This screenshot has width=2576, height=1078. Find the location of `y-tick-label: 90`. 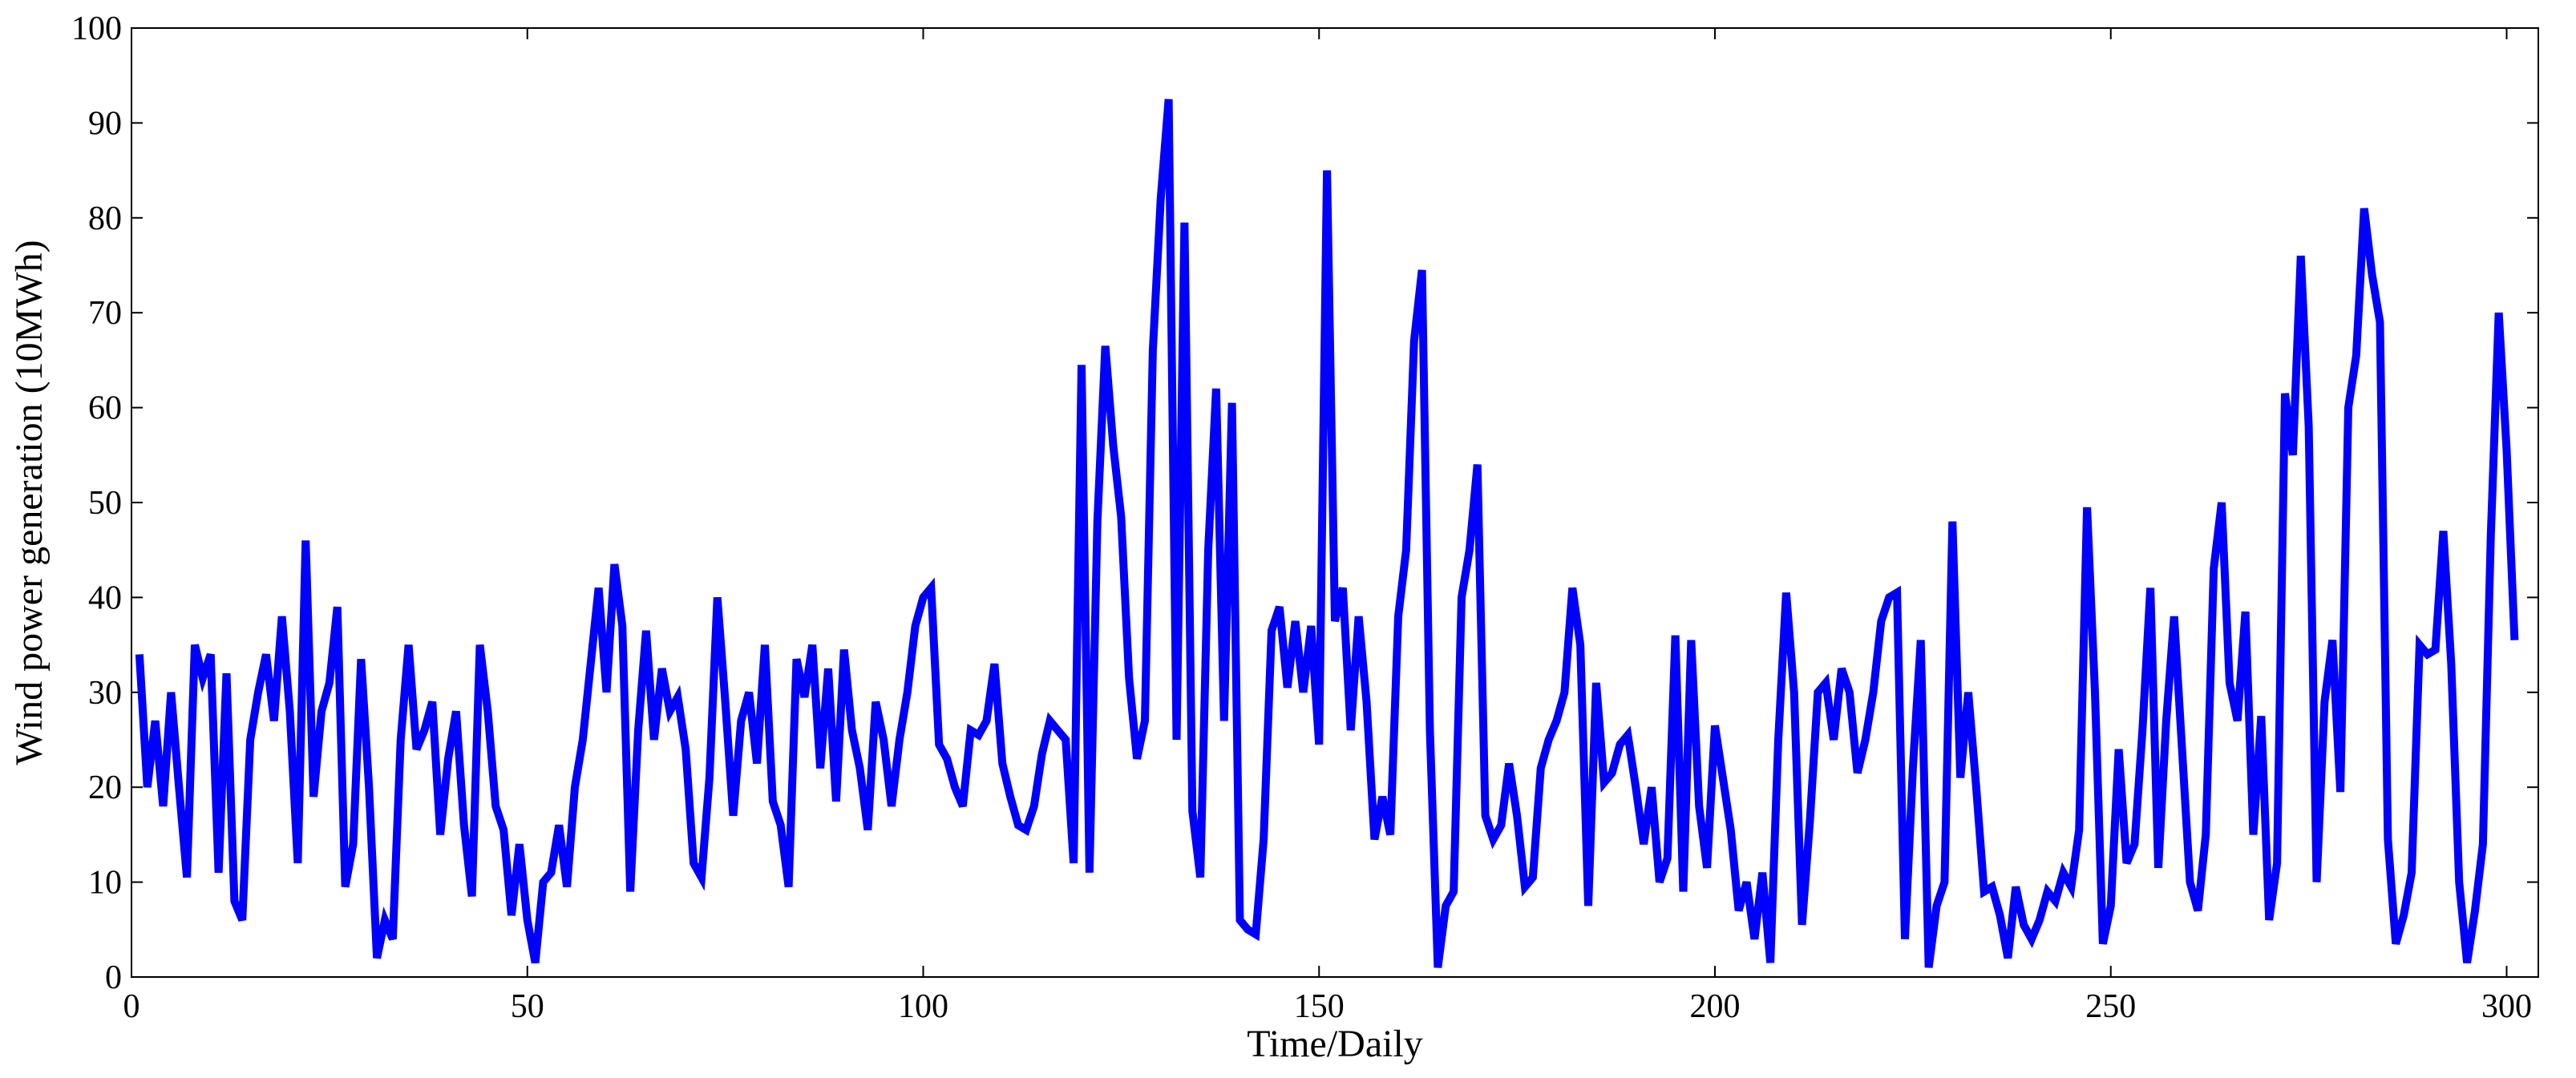

y-tick-label: 90 is located at coordinates (105, 124).